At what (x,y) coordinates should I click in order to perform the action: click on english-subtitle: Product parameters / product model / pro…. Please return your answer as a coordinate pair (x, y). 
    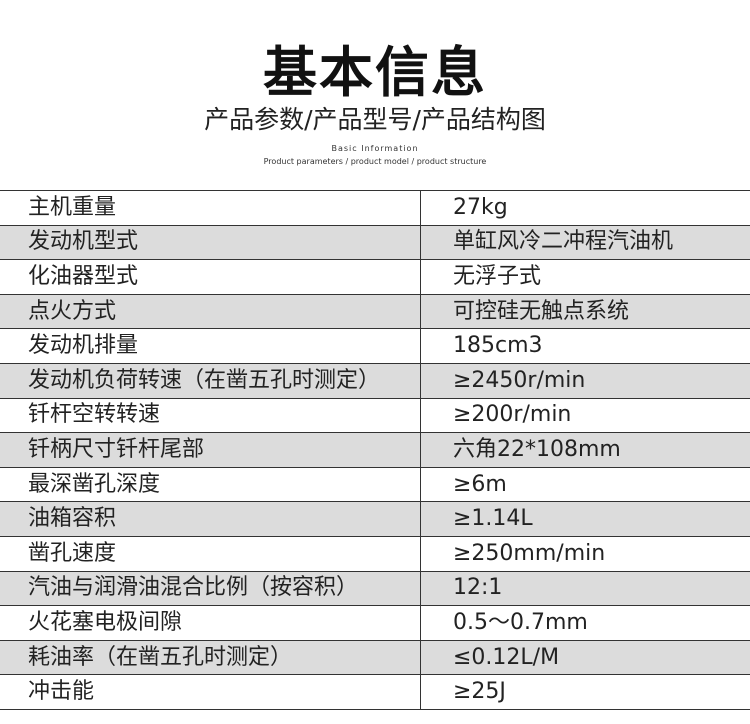
    Looking at the image, I should click on (375, 161).